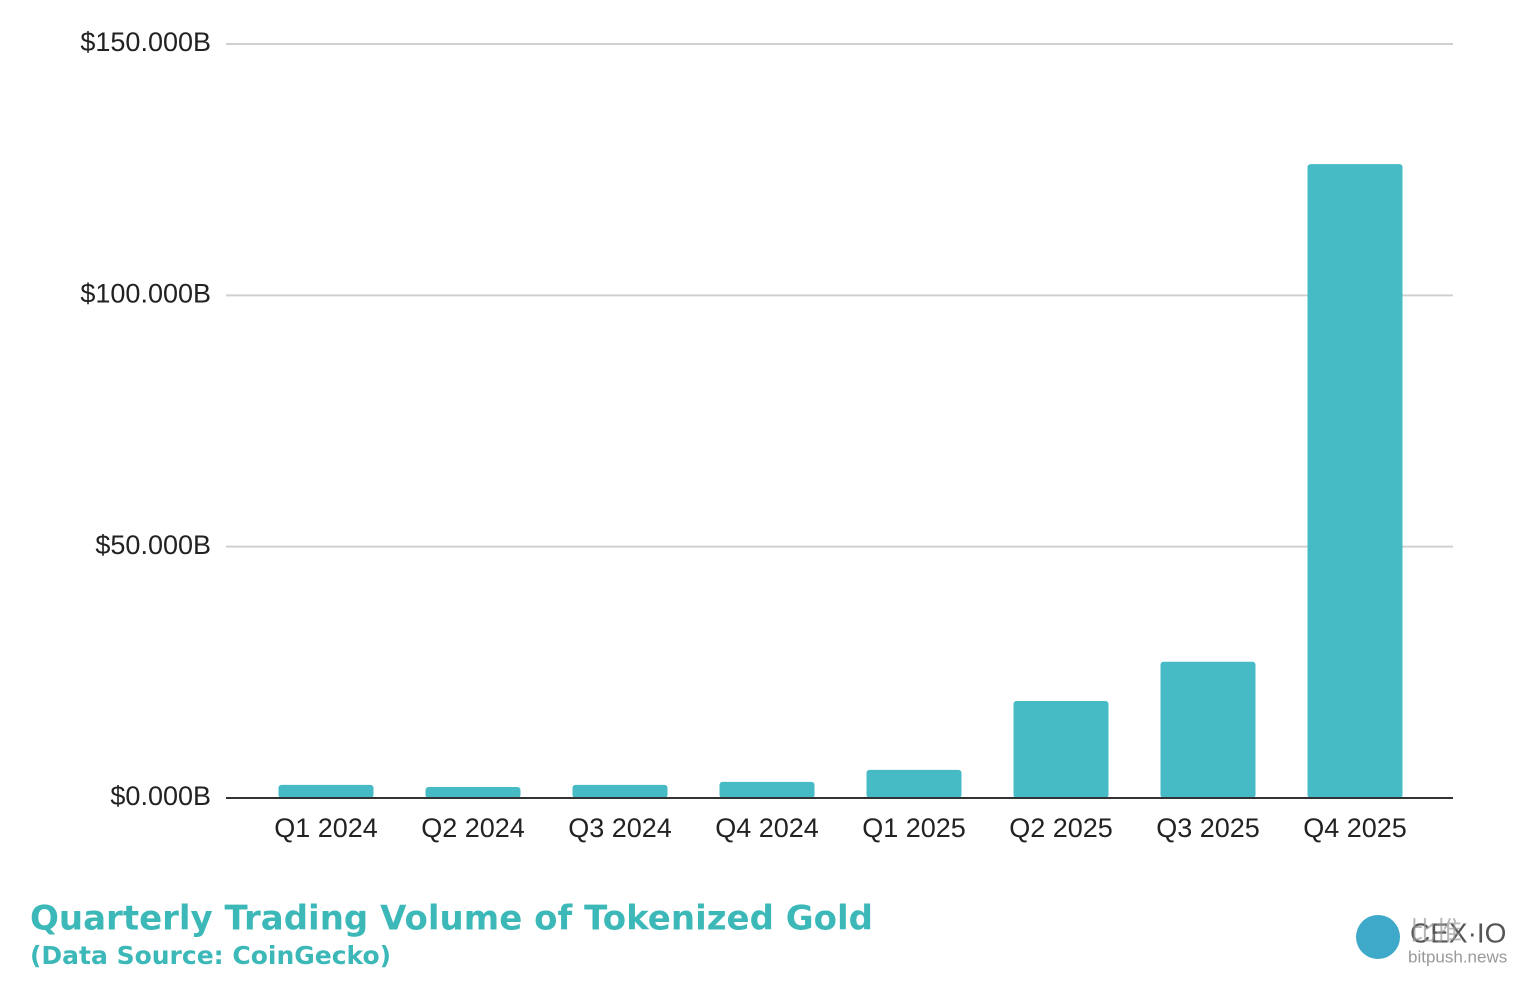  Describe the element at coordinates (160, 796) in the screenshot. I see `y-tick-label: $0.000B` at that location.